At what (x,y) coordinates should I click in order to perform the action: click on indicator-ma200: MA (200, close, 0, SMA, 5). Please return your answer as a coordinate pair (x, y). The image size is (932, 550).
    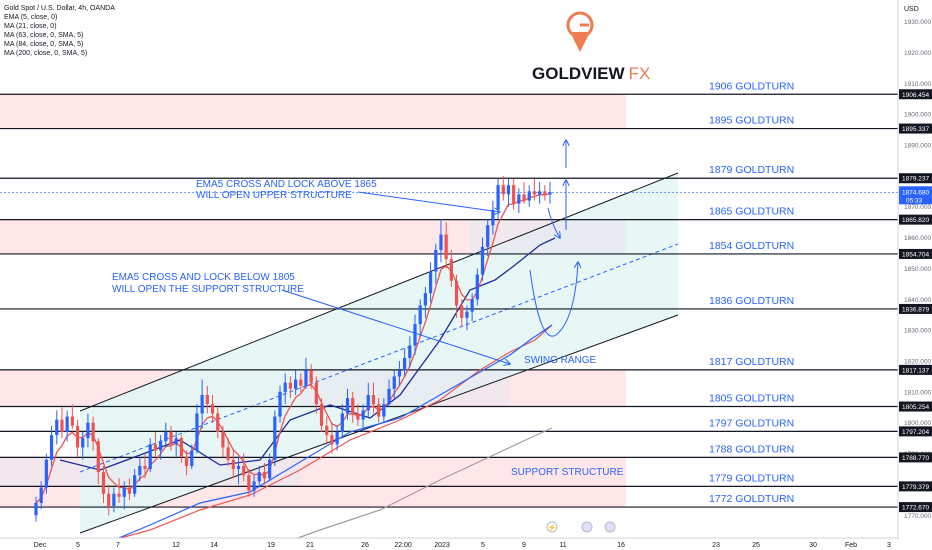
    Looking at the image, I should click on (46, 53).